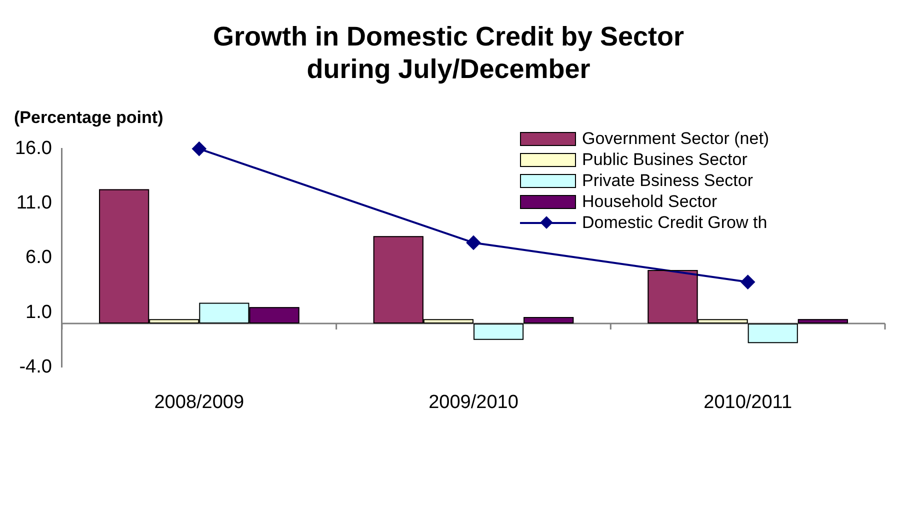  I want to click on y-tick-label: -4.0, so click(35, 367).